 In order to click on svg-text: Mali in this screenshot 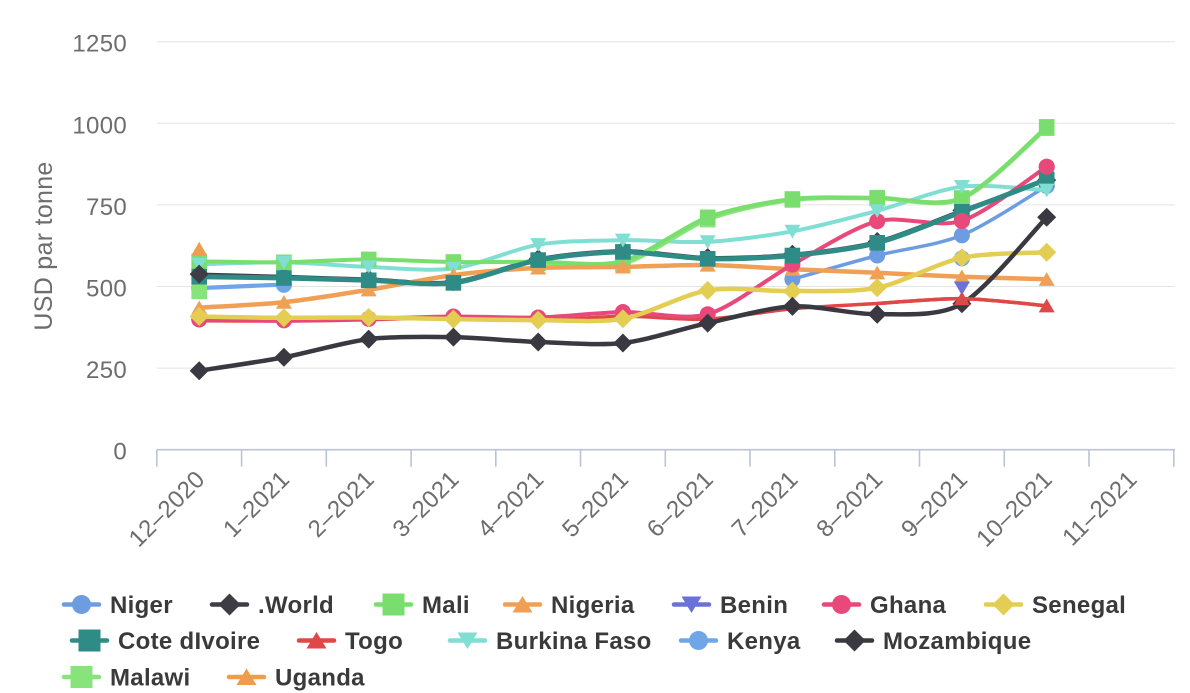, I will do `click(446, 605)`.